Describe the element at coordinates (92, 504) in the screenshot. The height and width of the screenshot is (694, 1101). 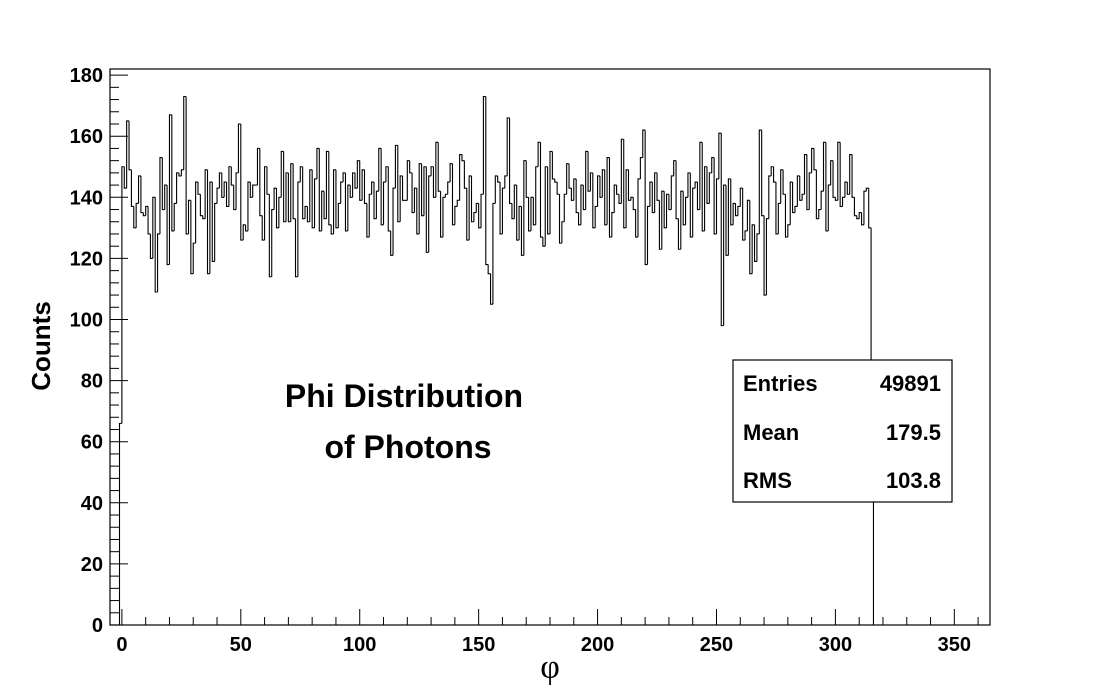
I see `y-tick-label: 40` at that location.